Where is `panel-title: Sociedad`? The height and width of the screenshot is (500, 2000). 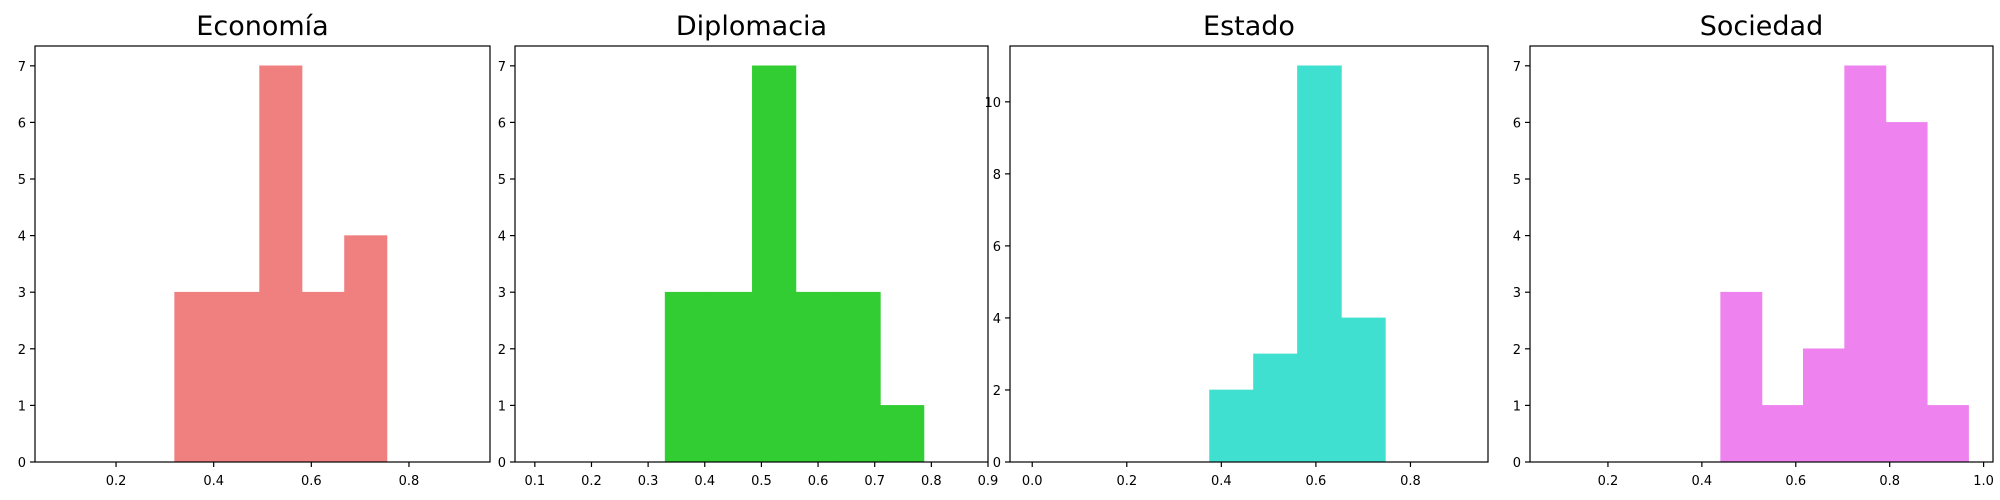
panel-title: Sociedad is located at coordinates (1761, 26).